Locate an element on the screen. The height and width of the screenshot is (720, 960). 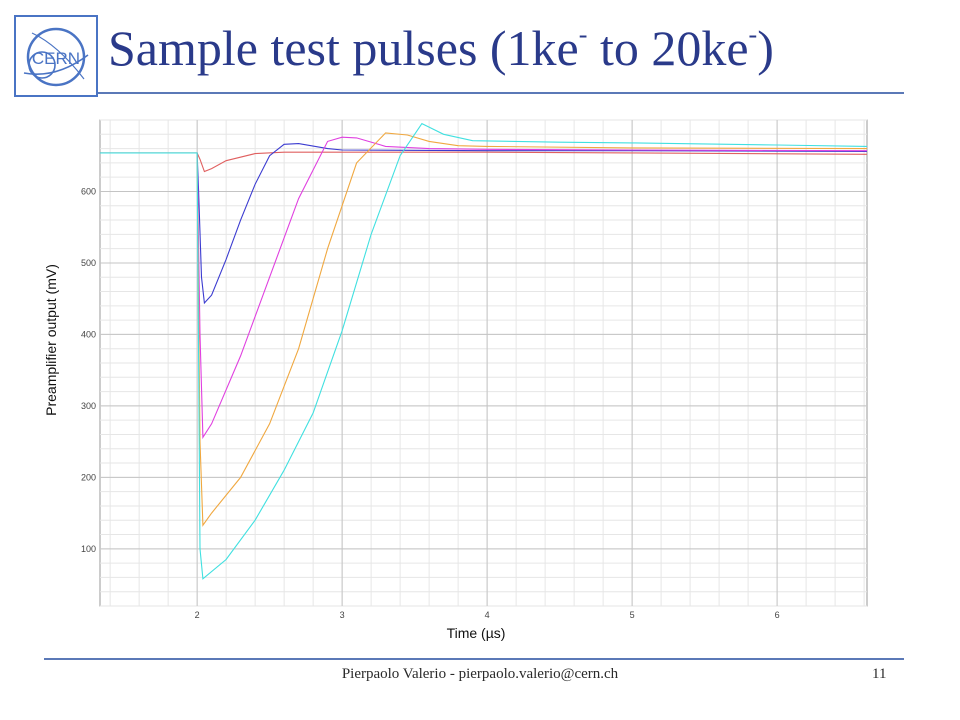
title-superscript-2: - is located at coordinates (753, 34).